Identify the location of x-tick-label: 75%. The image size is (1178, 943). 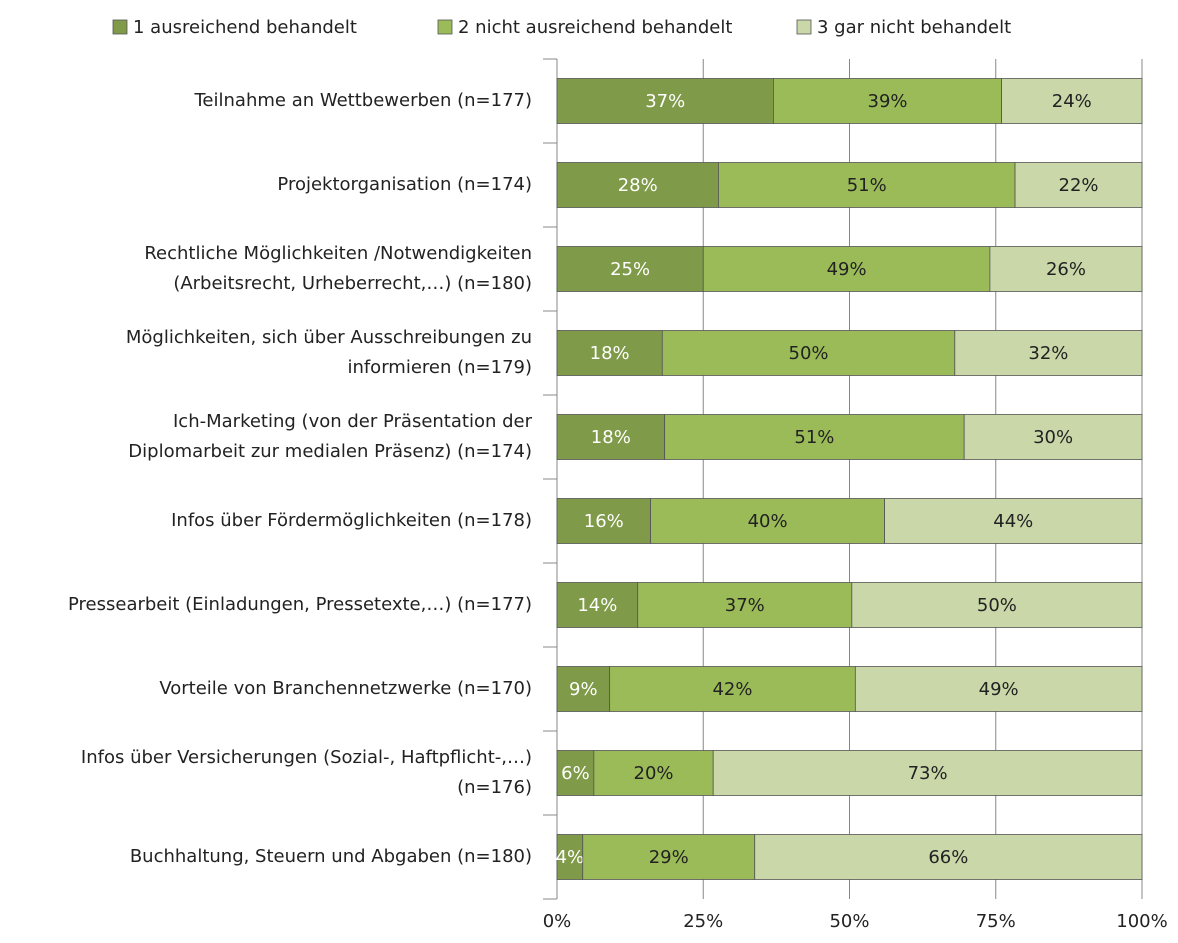
(996, 921).